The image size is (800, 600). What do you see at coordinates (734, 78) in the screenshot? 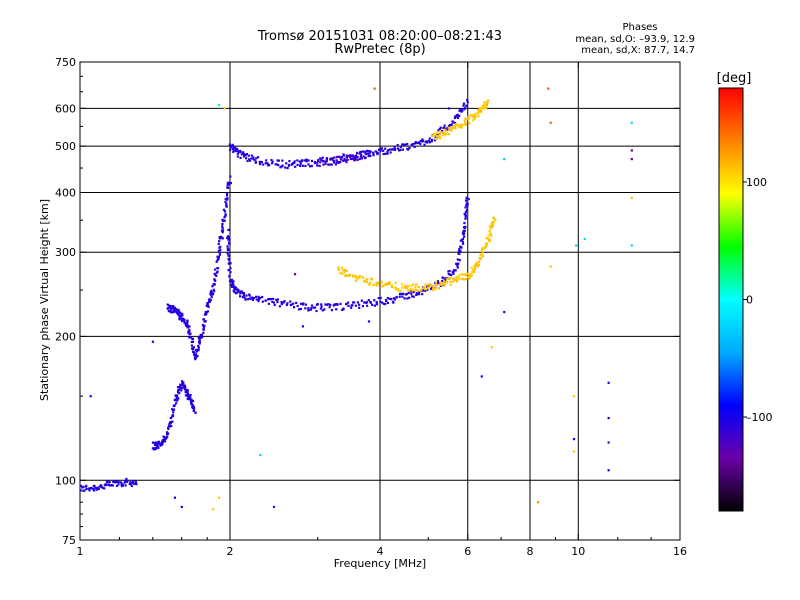
I see `colorbar-label: [deg]` at bounding box center [734, 78].